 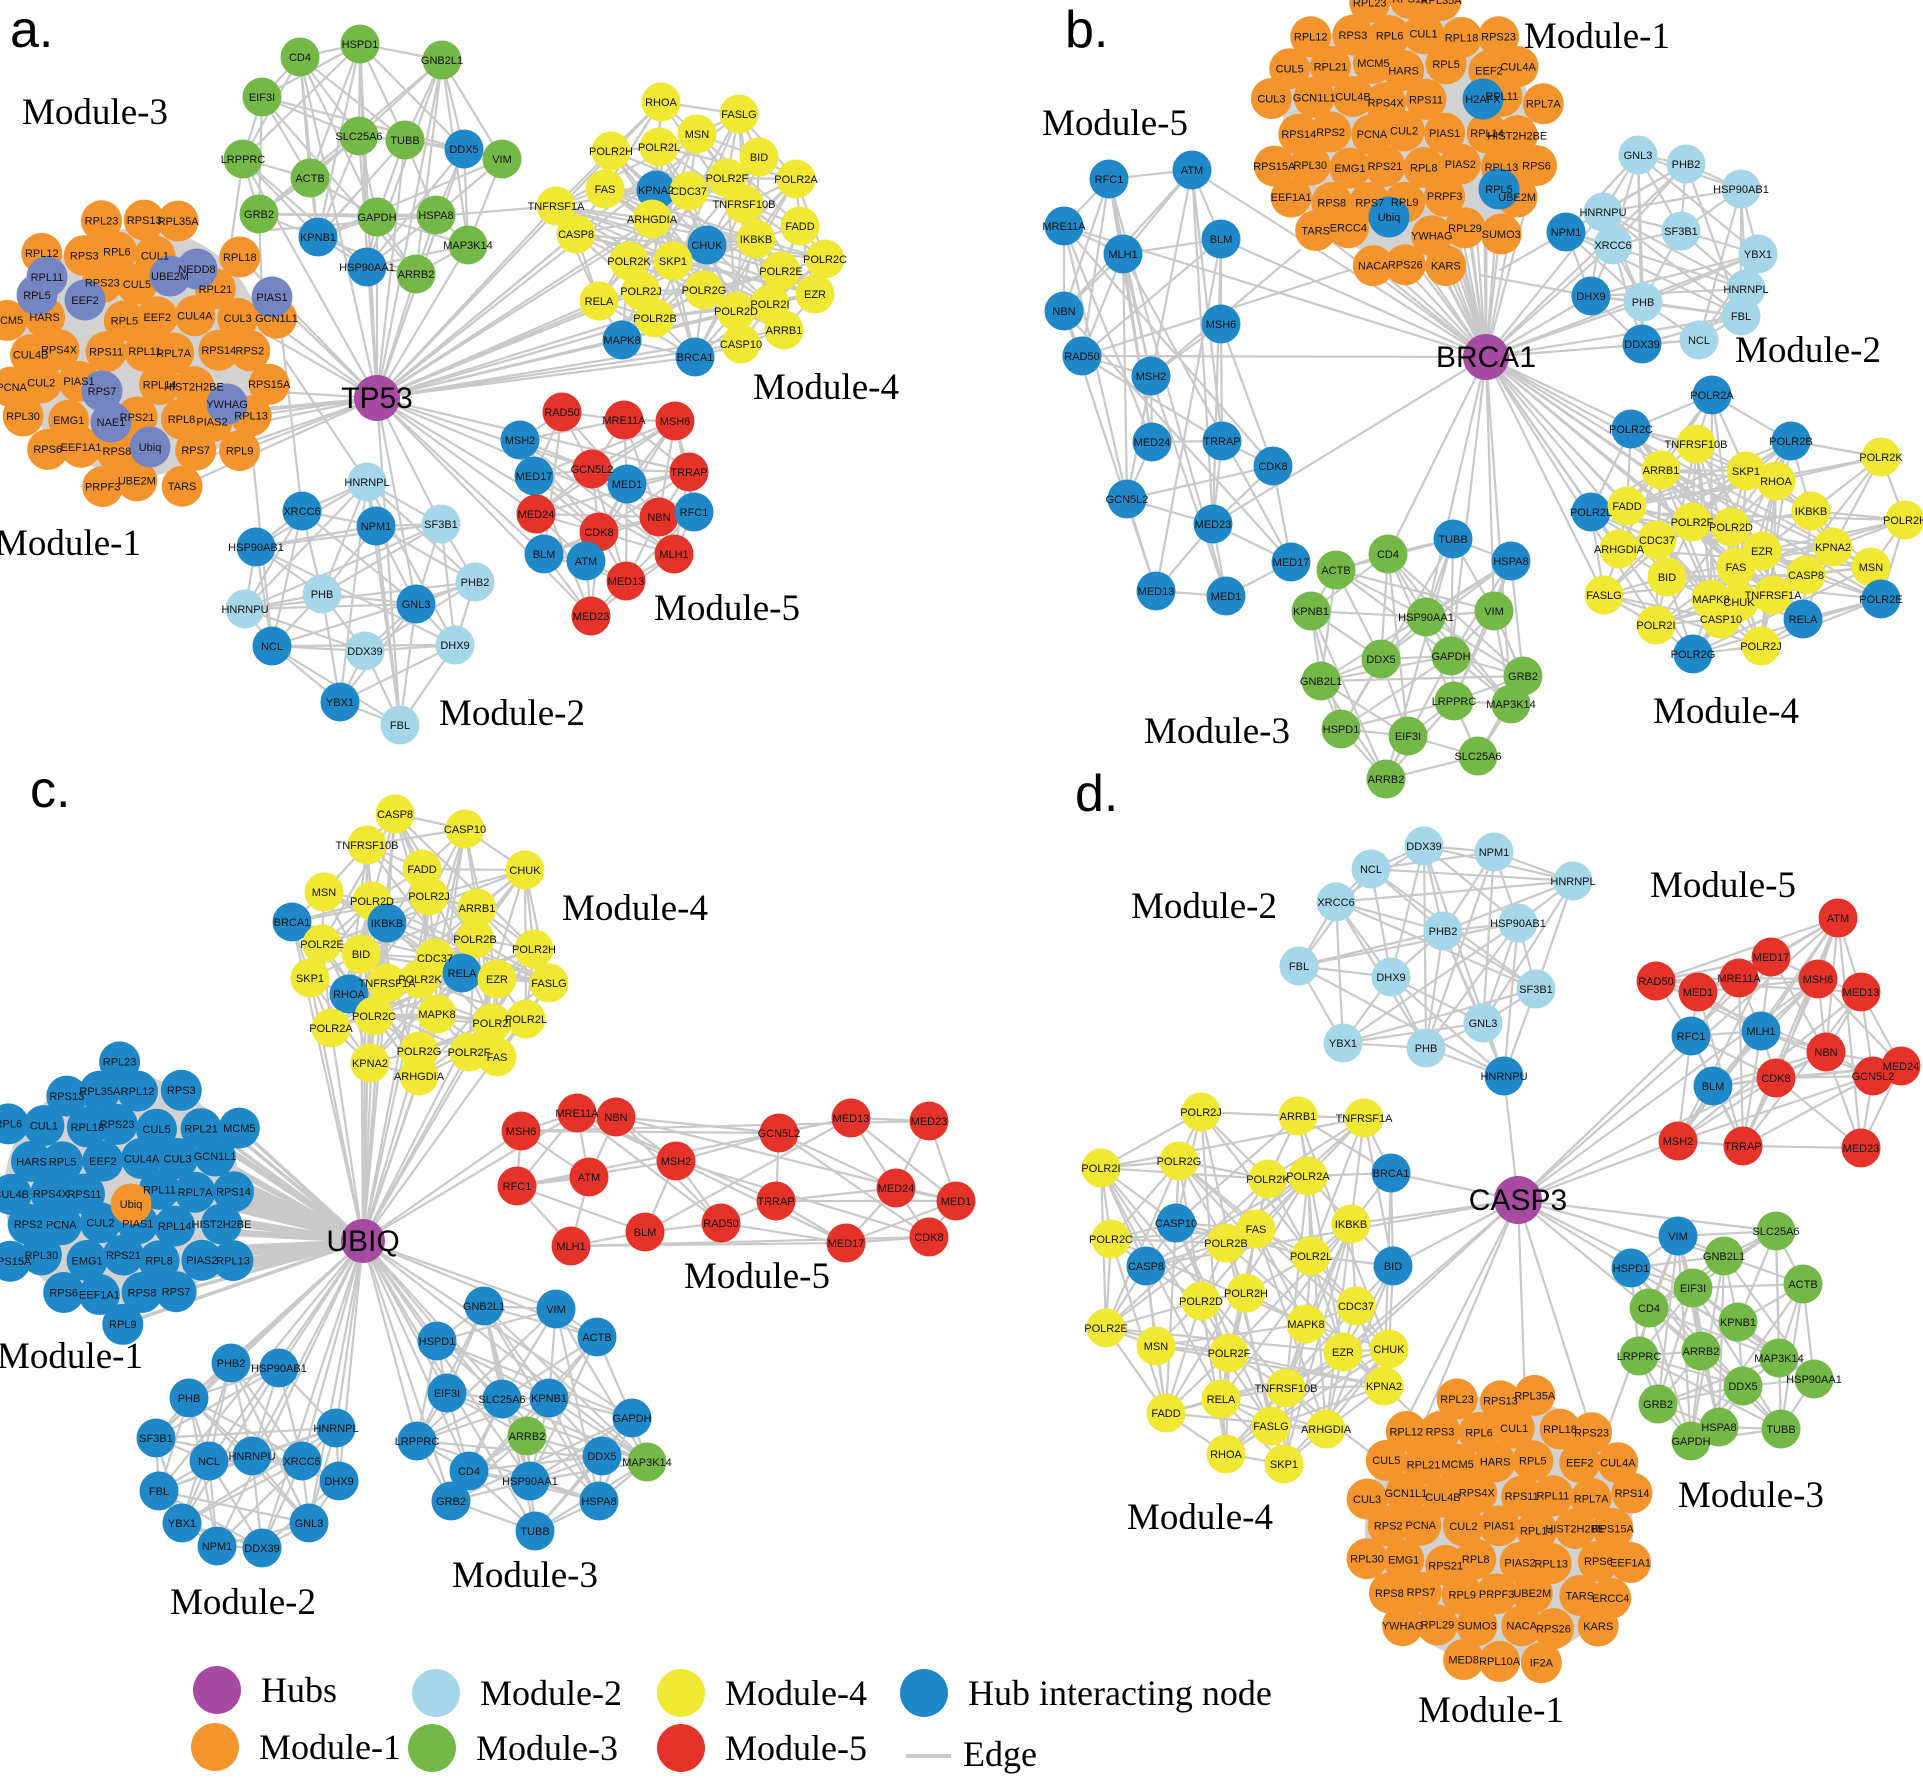 I want to click on svg-text: RPL30, so click(x=1367, y=1560).